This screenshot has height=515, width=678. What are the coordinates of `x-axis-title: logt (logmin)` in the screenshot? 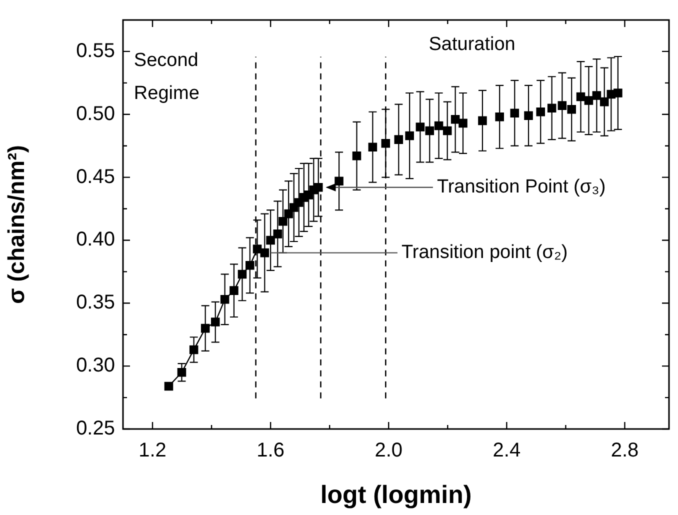 It's located at (396, 494).